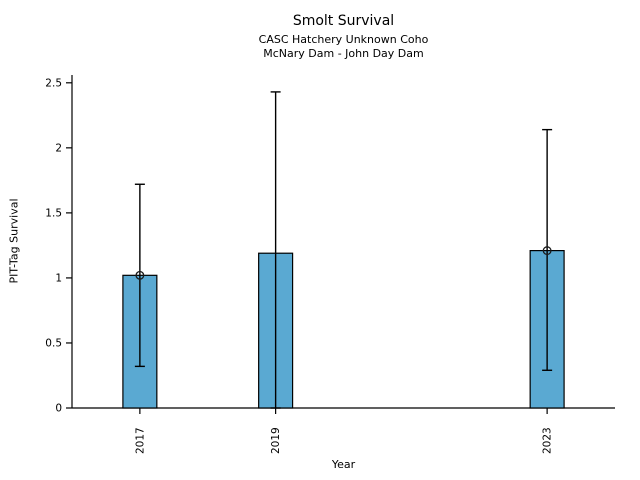  I want to click on x-tick-label: 2017, so click(140, 440).